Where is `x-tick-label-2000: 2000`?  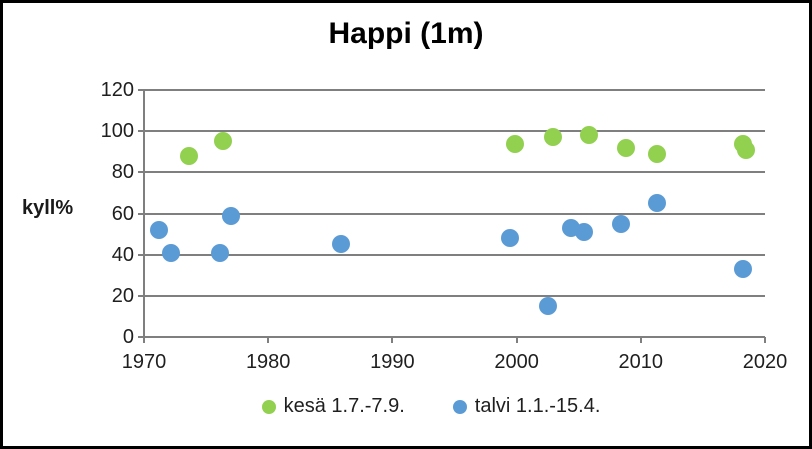
x-tick-label-2000: 2000 is located at coordinates (516, 362).